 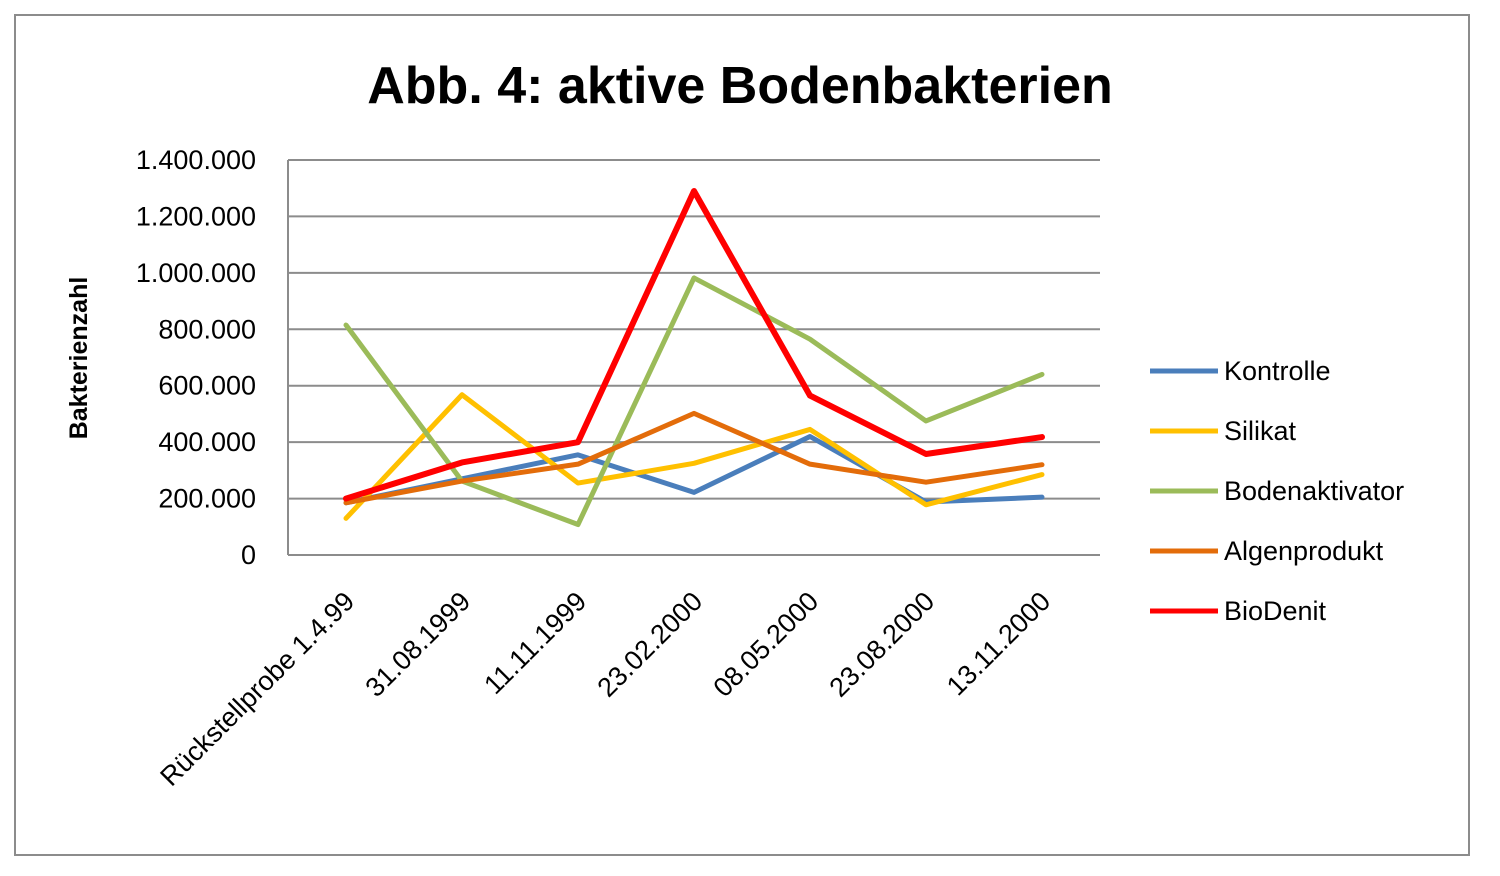 I want to click on y-tick-label: 600.000, so click(x=207, y=386).